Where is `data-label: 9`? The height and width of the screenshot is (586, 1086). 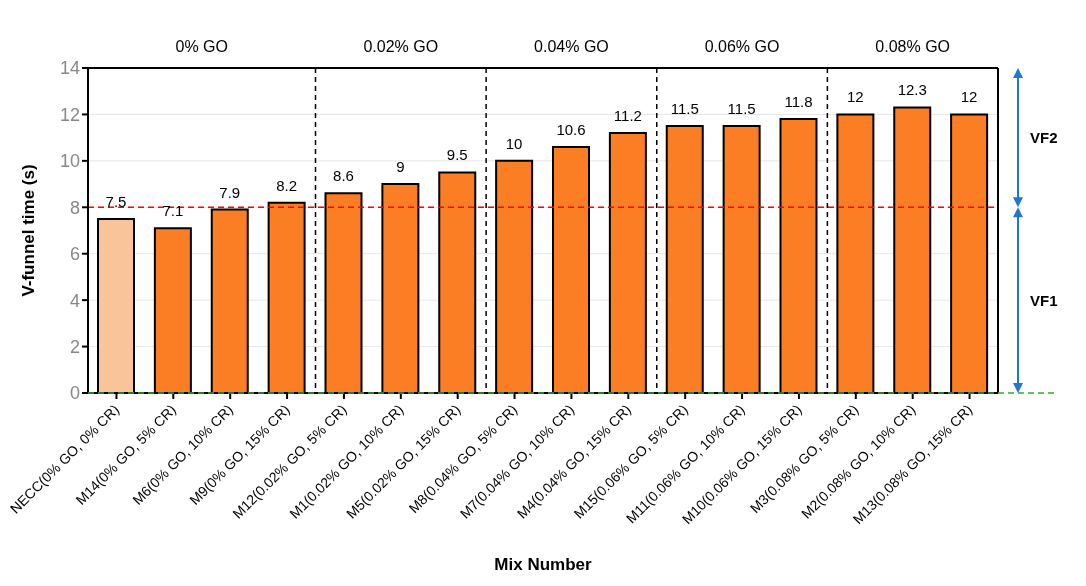 data-label: 9 is located at coordinates (400, 167).